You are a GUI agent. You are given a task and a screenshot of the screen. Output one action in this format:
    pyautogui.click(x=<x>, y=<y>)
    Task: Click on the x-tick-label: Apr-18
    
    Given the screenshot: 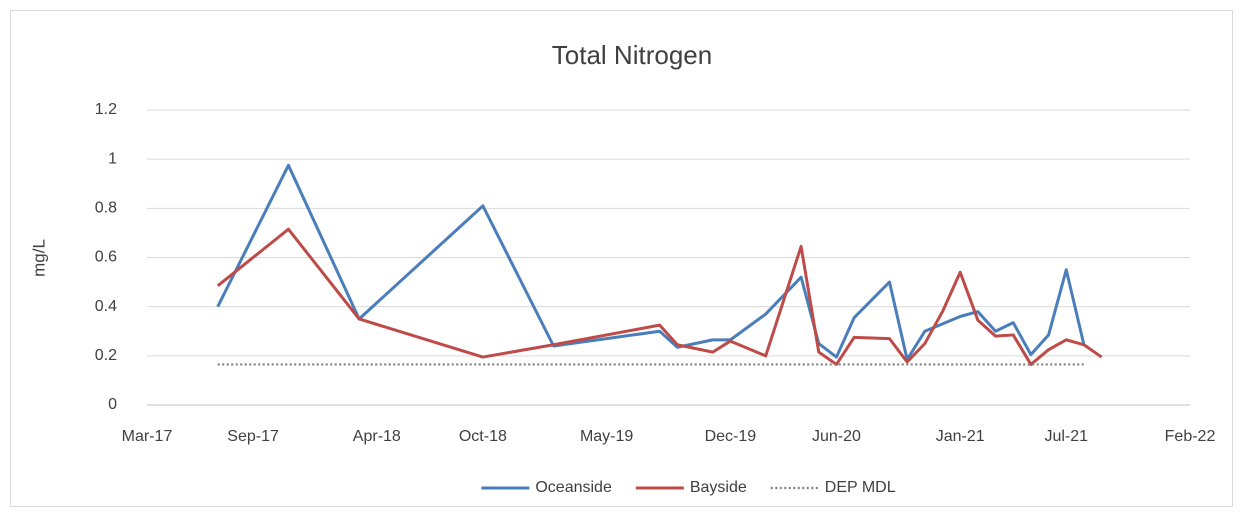 What is the action you would take?
    pyautogui.click(x=377, y=436)
    